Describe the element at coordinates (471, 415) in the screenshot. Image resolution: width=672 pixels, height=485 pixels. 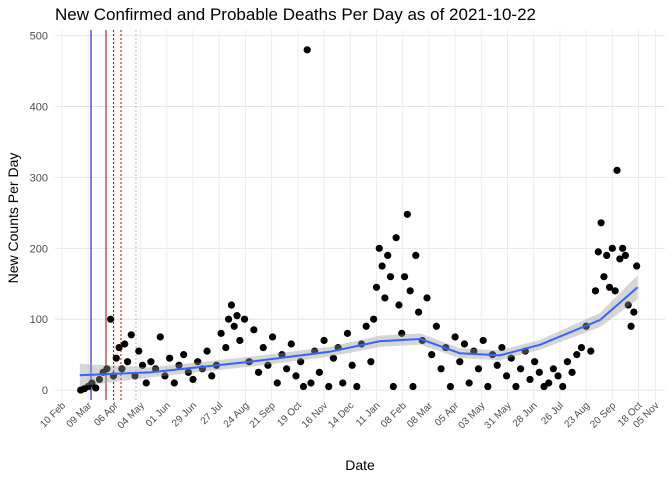
I see `x-tick-label: 03 May` at that location.